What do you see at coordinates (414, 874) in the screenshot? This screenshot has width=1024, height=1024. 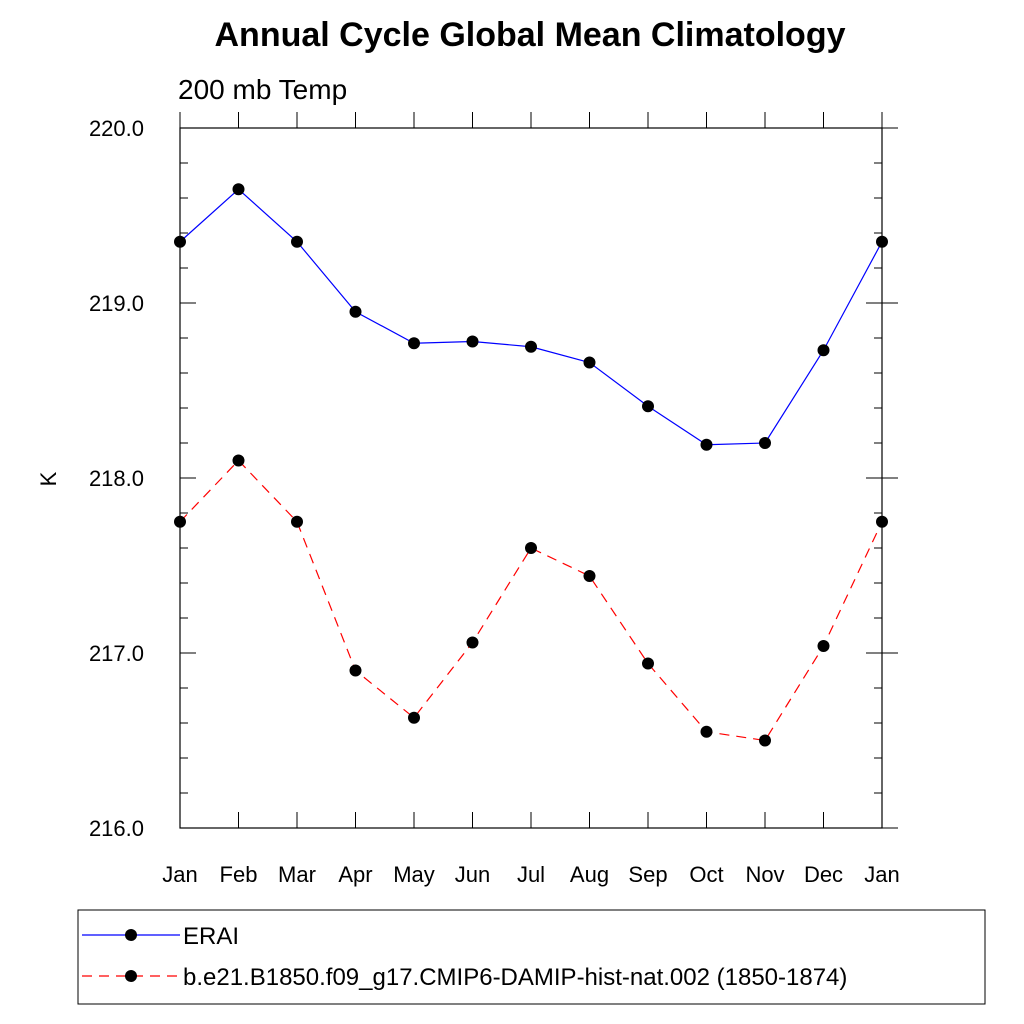 I see `x-tick-label: May` at bounding box center [414, 874].